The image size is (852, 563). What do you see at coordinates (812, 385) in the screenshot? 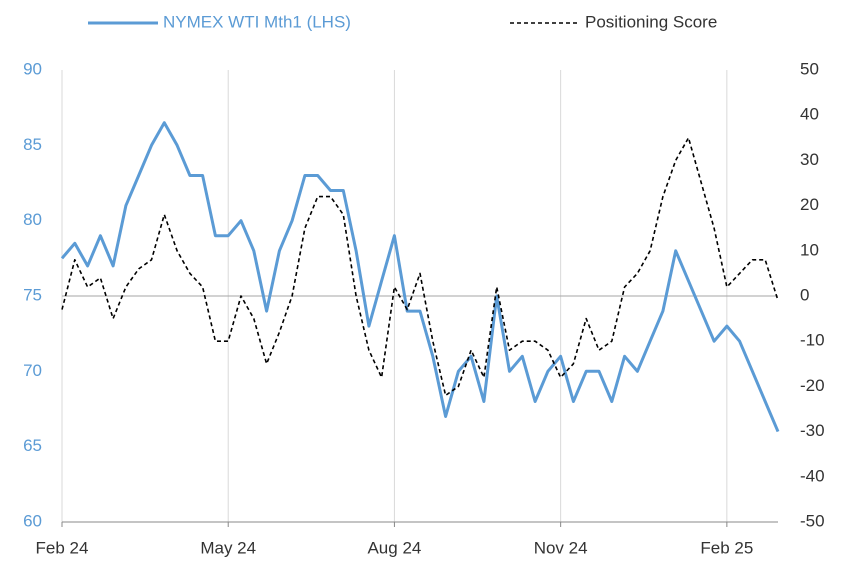
I see `y2-tick-label: -20` at bounding box center [812, 385].